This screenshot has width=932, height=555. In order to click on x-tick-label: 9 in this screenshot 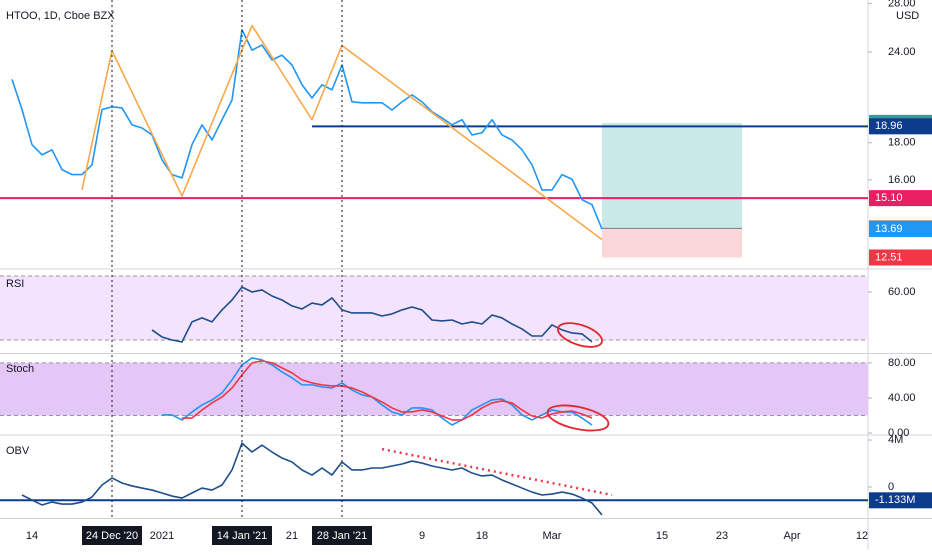, I will do `click(422, 536)`.